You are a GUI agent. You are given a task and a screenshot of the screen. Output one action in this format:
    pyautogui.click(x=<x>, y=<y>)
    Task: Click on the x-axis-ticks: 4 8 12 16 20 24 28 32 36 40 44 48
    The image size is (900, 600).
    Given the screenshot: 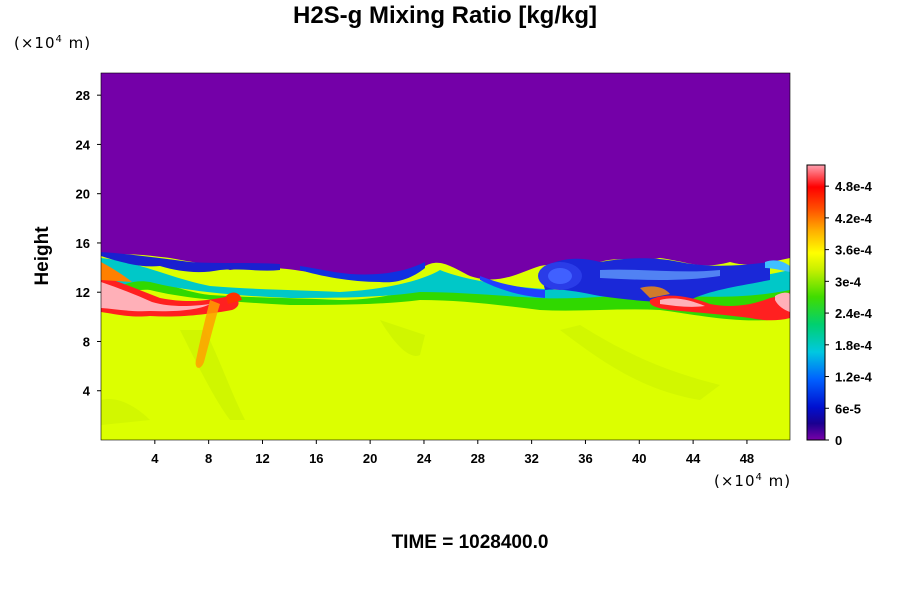 What is the action you would take?
    pyautogui.click(x=452, y=453)
    